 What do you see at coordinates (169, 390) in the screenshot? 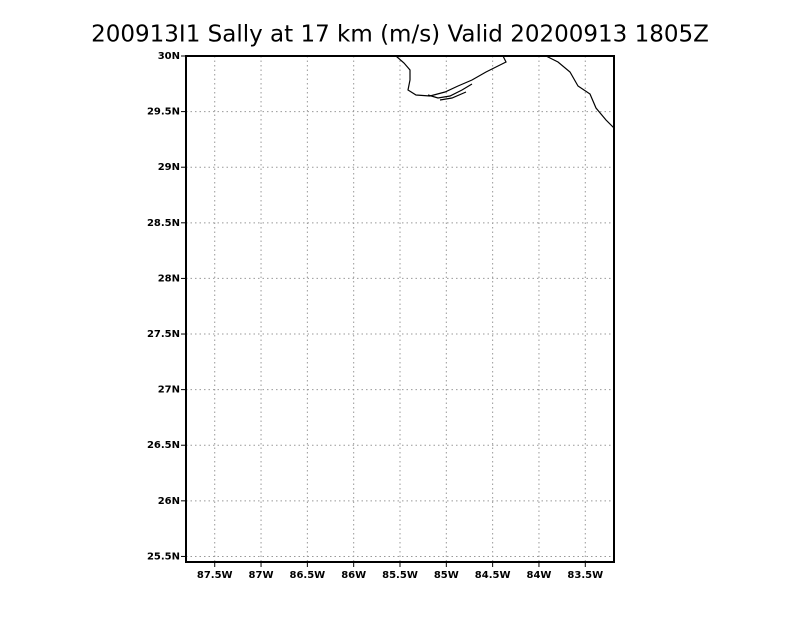
I see `y-tick-label: 27N` at bounding box center [169, 390].